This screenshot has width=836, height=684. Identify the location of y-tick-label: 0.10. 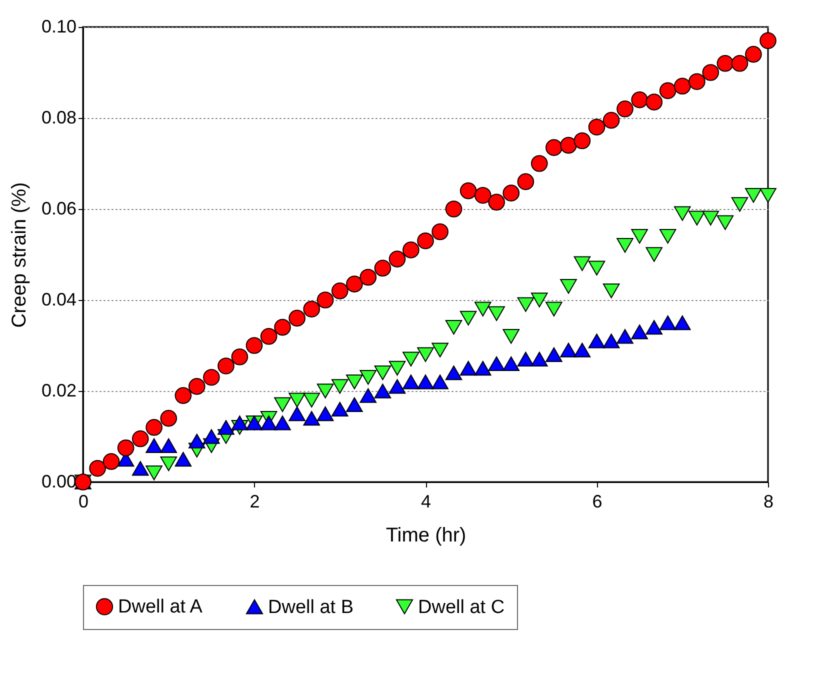
(58, 26).